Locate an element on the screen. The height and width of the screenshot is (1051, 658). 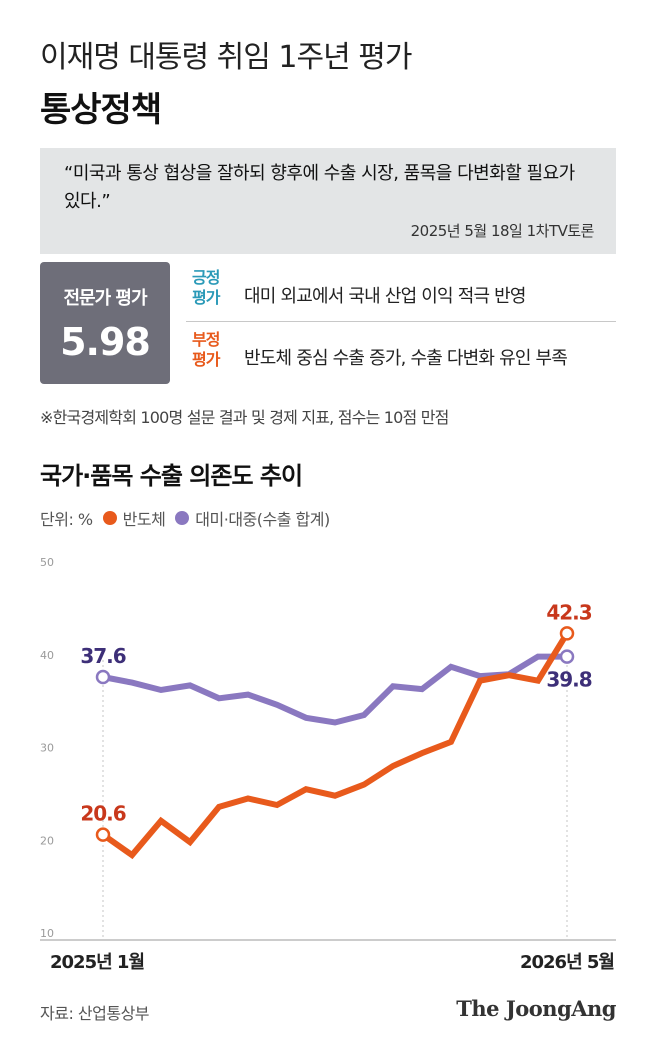
legend-label-us-china: 대미·대중(수출 합계) is located at coordinates (262, 519).